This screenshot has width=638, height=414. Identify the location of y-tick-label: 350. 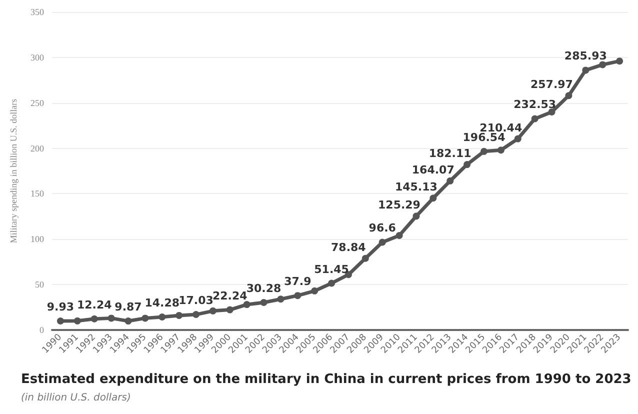
(37, 12).